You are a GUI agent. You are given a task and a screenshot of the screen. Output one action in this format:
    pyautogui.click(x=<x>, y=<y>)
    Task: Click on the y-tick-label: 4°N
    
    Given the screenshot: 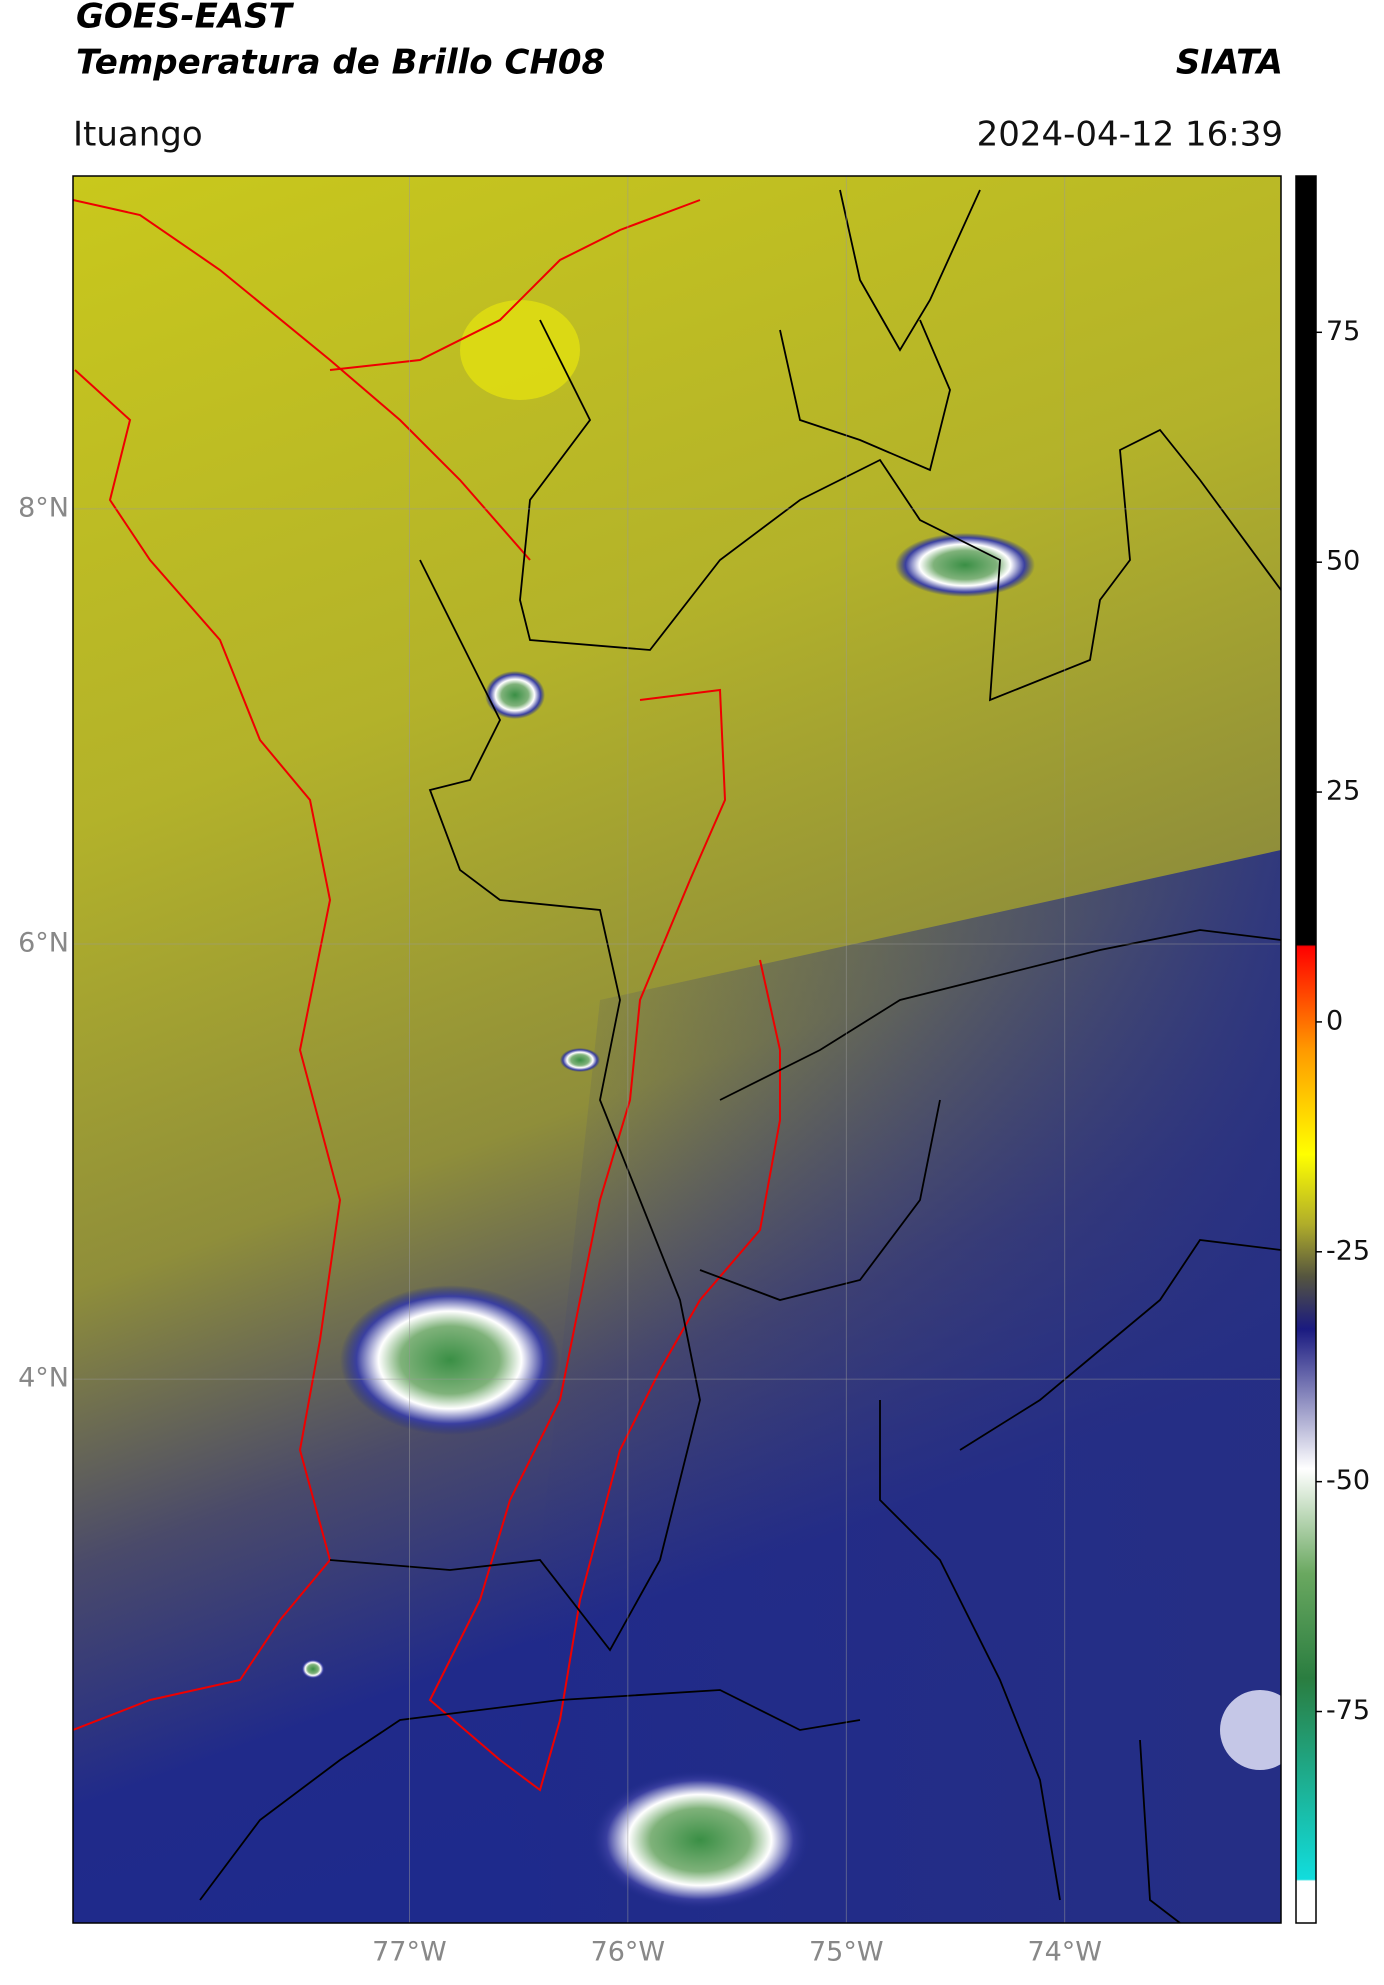 What is the action you would take?
    pyautogui.click(x=43, y=1378)
    